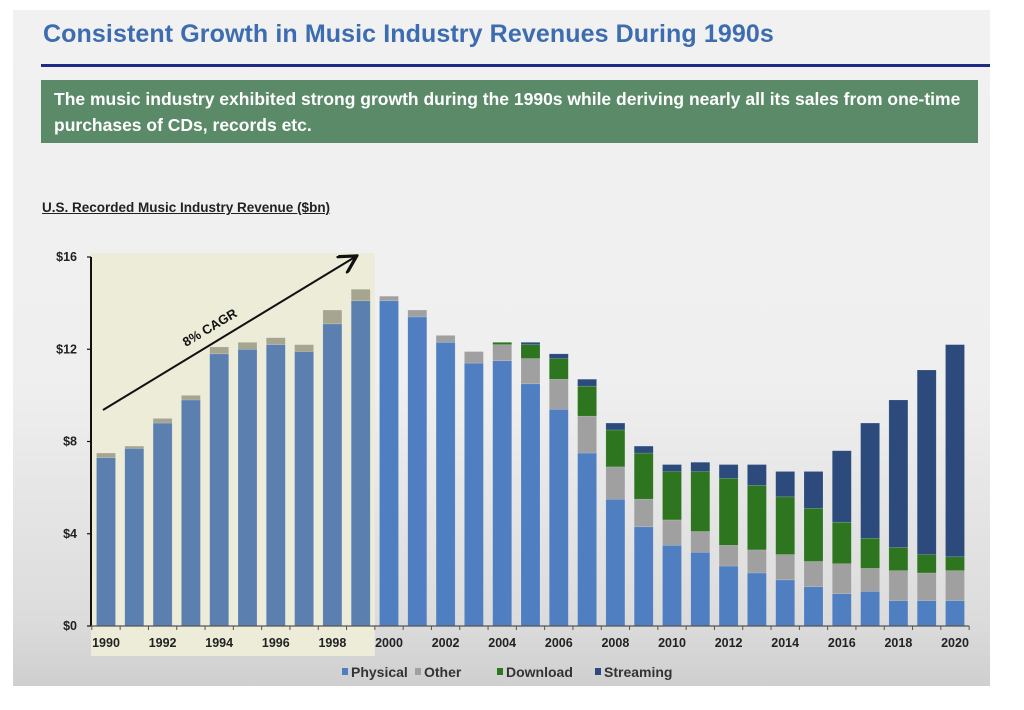 The image size is (1024, 710). What do you see at coordinates (162, 522) in the screenshot?
I see `bar-stack-1992` at bounding box center [162, 522].